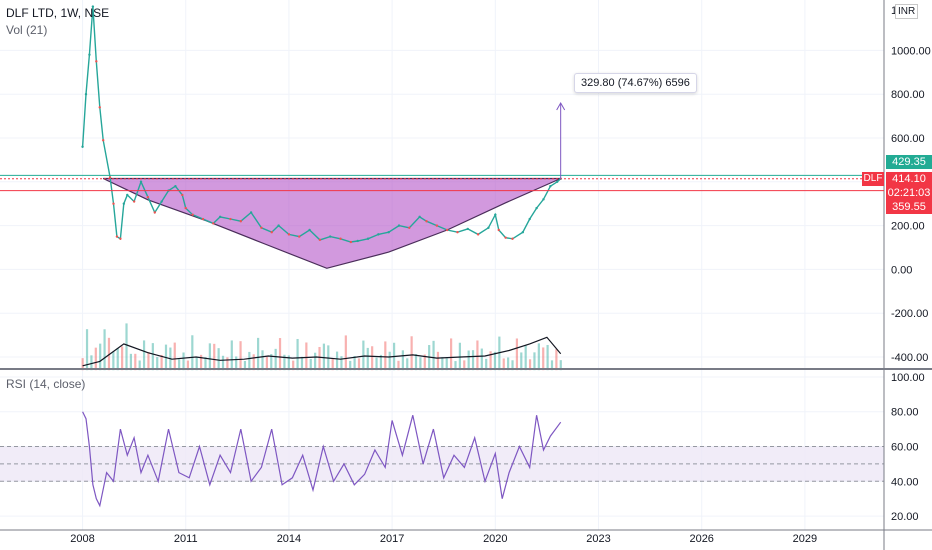 This screenshot has height=550, width=932. I want to click on x-tick-label: 2029, so click(805, 539).